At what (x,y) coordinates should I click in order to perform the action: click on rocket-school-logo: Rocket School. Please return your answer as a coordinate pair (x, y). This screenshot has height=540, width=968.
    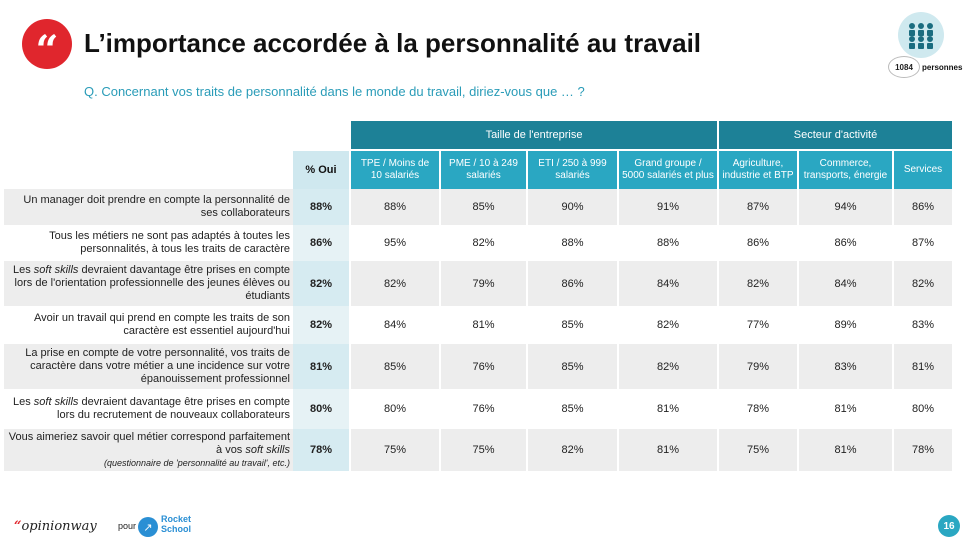
    Looking at the image, I should click on (176, 524).